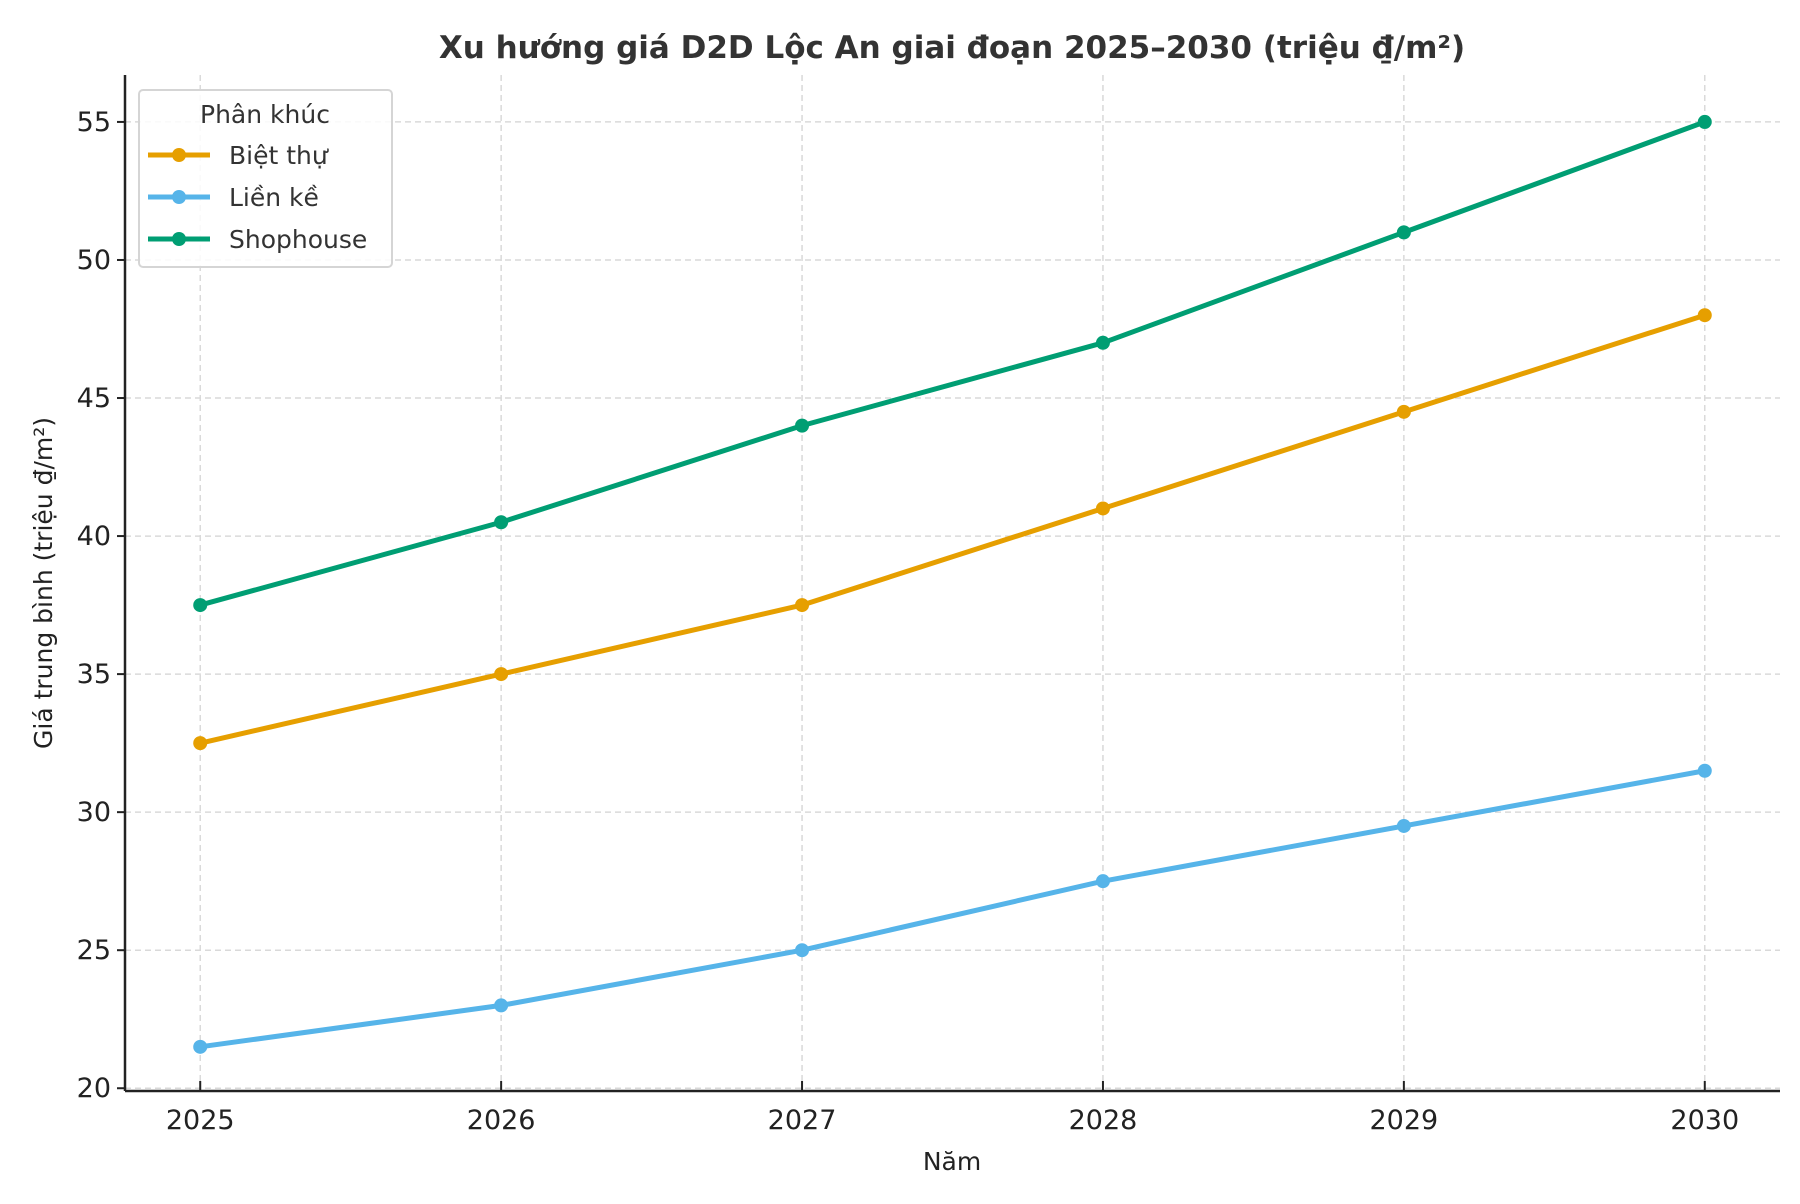  Describe the element at coordinates (265, 114) in the screenshot. I see `legend-title: Phân khúc` at that location.